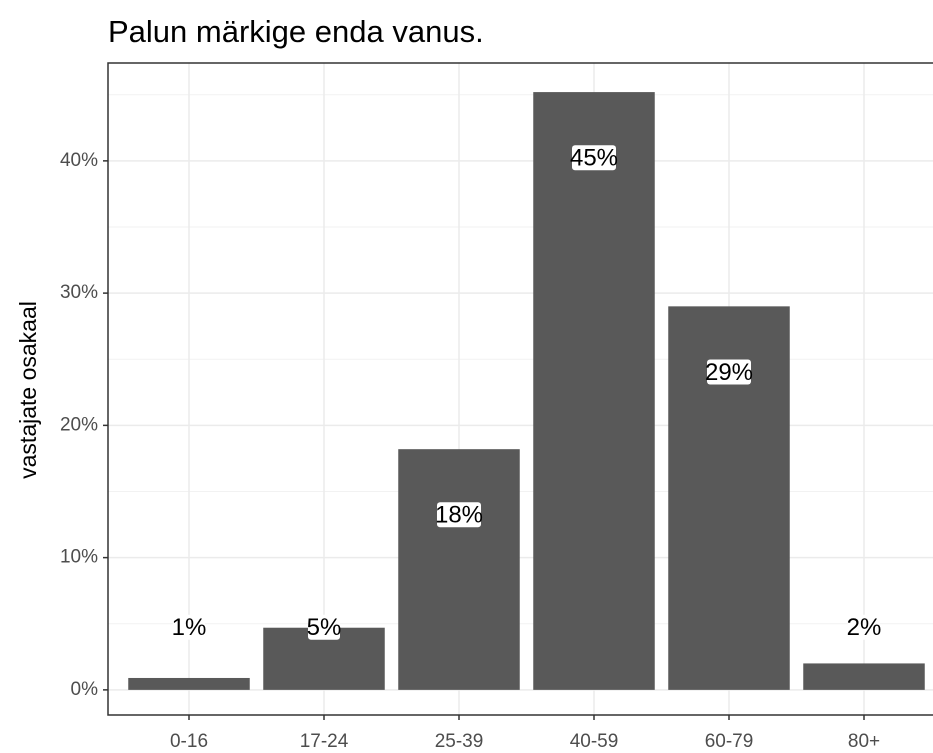 This screenshot has height=753, width=933. I want to click on value-label: 18%, so click(459, 515).